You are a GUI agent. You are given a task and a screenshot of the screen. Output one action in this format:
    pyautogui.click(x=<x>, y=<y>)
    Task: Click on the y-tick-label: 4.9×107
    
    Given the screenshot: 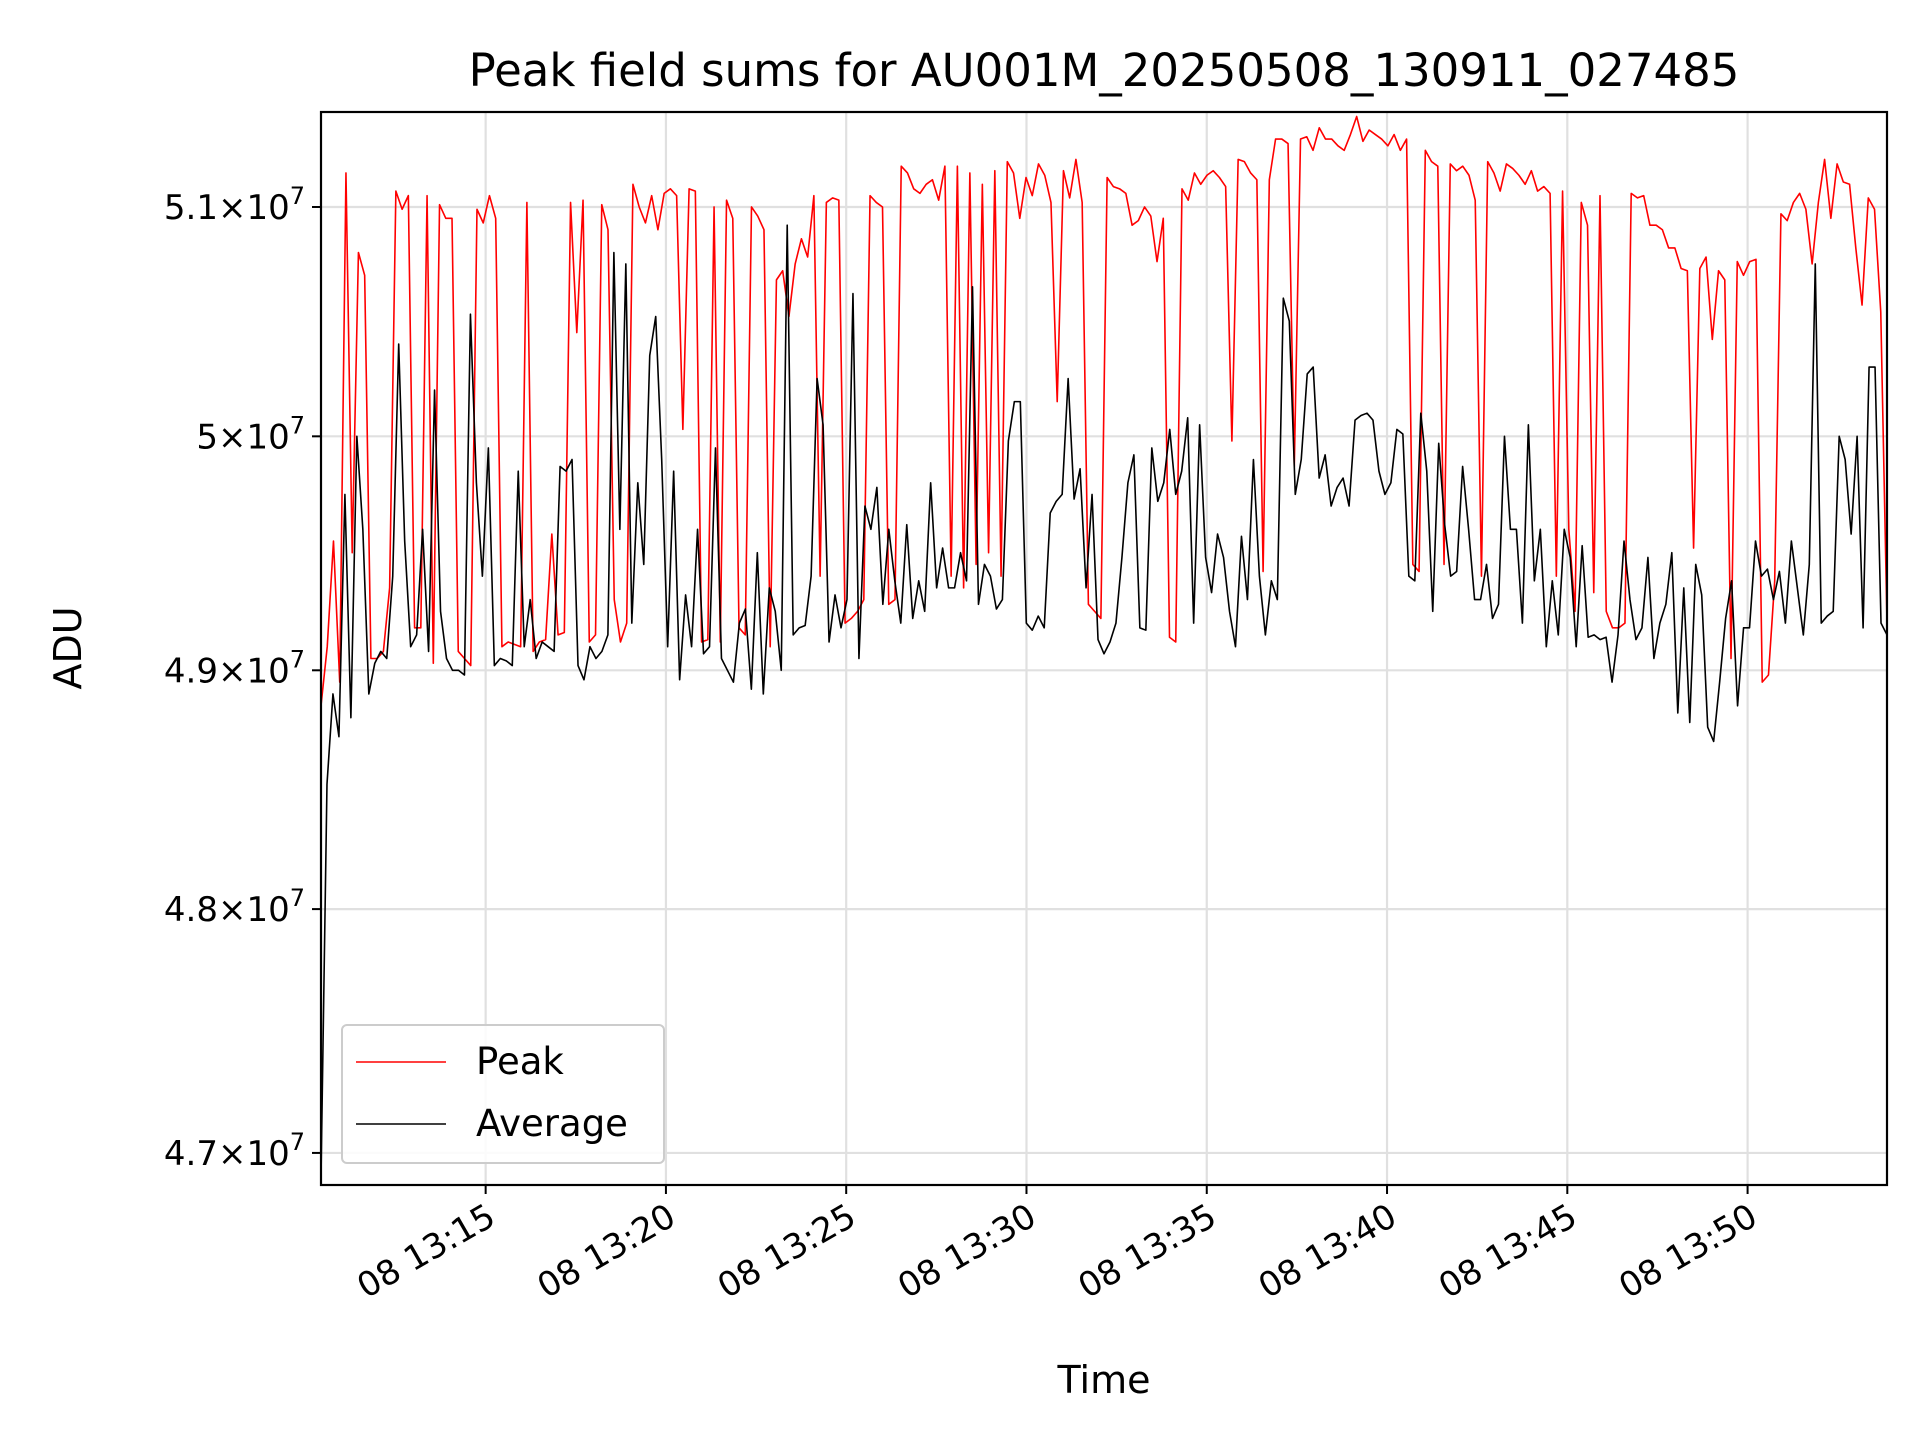 What is the action you would take?
    pyautogui.click(x=234, y=668)
    